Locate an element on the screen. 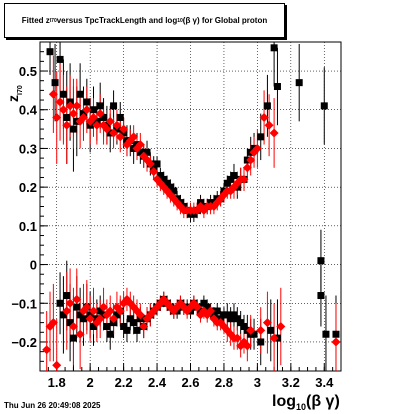 The width and height of the screenshot is (400, 414). title-middle: versus TpcTrackLength and log is located at coordinates (117, 20).